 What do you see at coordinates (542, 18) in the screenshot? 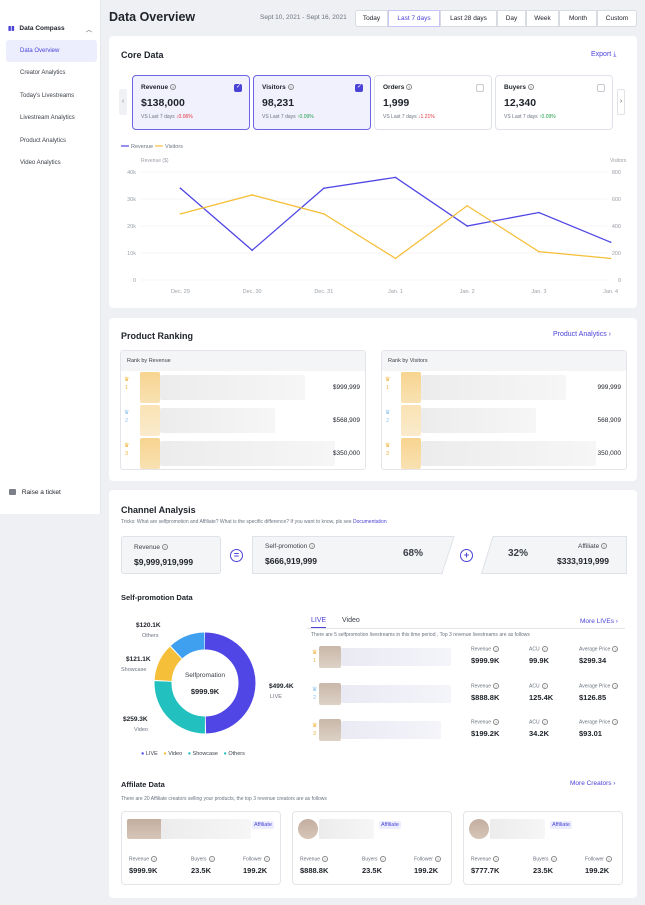
I see `range-week: Week` at bounding box center [542, 18].